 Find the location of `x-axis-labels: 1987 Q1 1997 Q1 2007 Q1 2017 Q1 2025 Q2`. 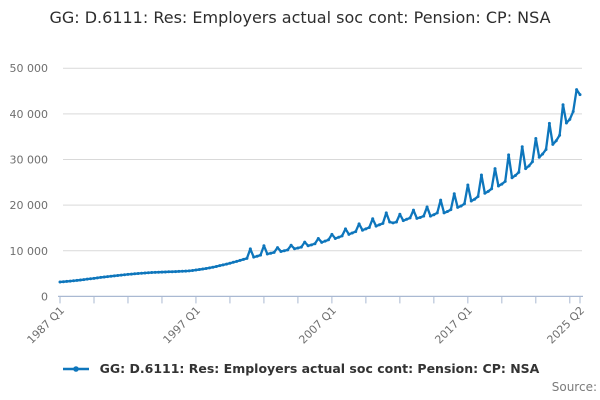

x-axis-labels: 1987 Q1 1997 Q1 2007 Q1 2017 Q1 2025 Q2 is located at coordinates (306, 325).